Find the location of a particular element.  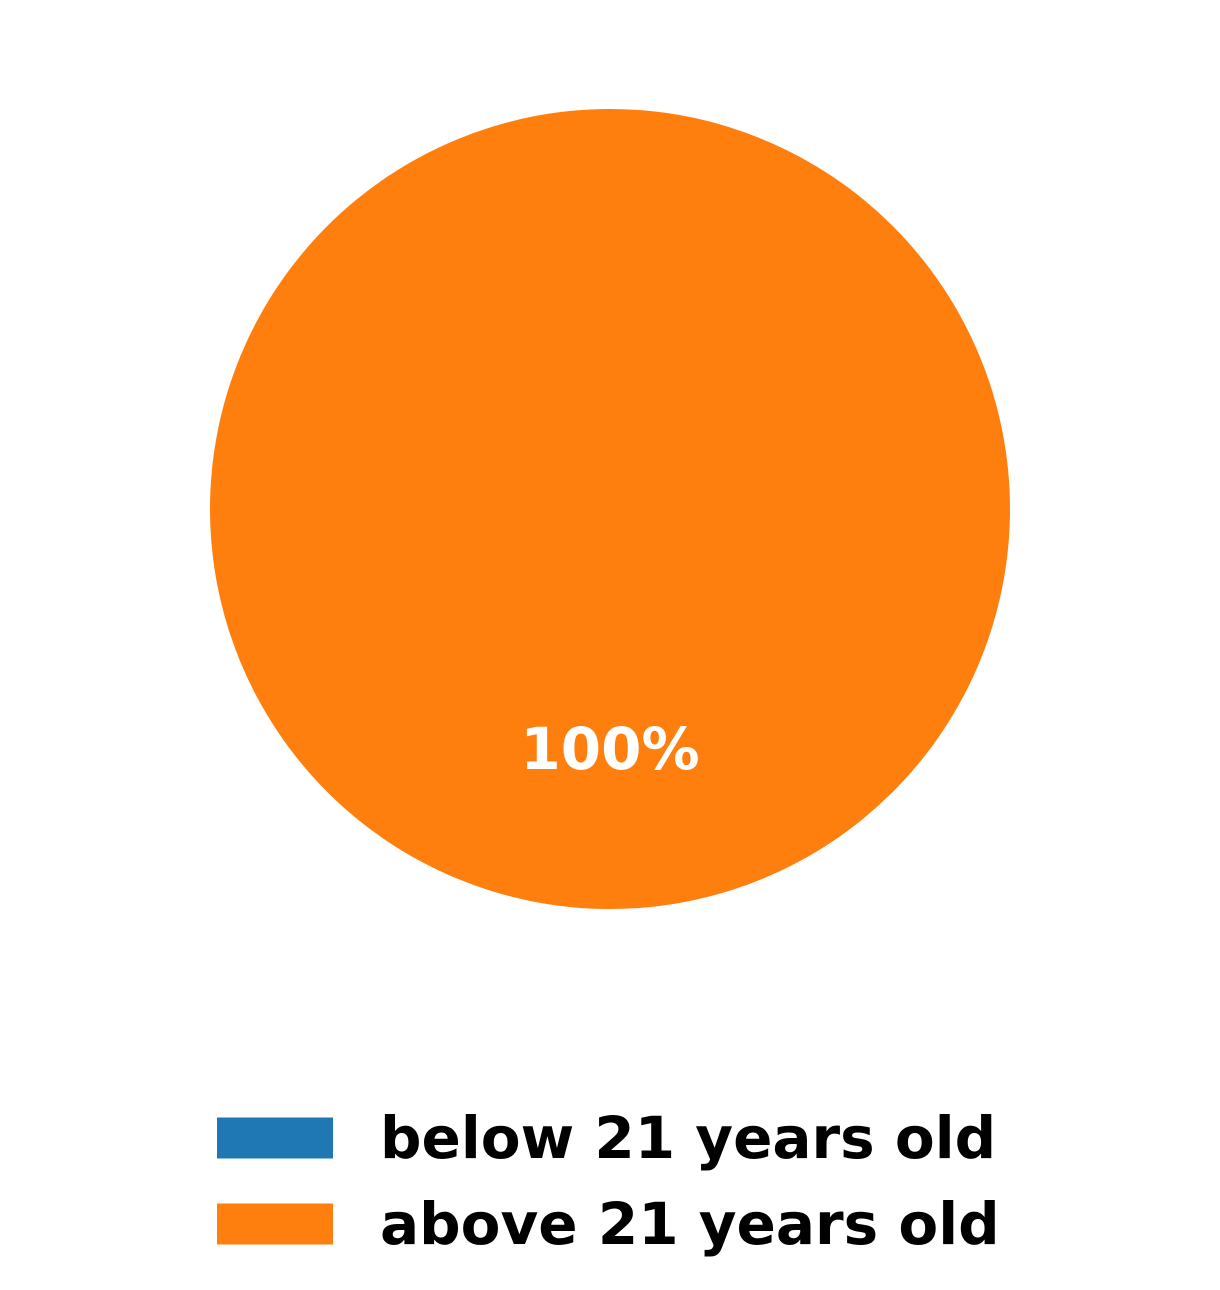

pie-slice-label-above-21-years-old: 100% is located at coordinates (609, 749).